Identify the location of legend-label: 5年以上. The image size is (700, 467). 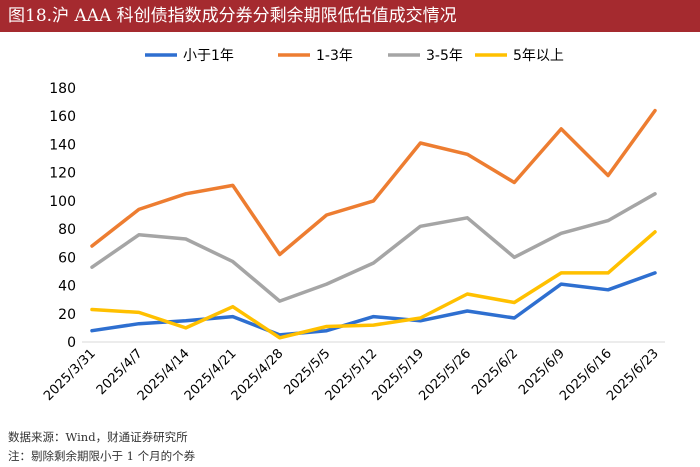
(538, 56).